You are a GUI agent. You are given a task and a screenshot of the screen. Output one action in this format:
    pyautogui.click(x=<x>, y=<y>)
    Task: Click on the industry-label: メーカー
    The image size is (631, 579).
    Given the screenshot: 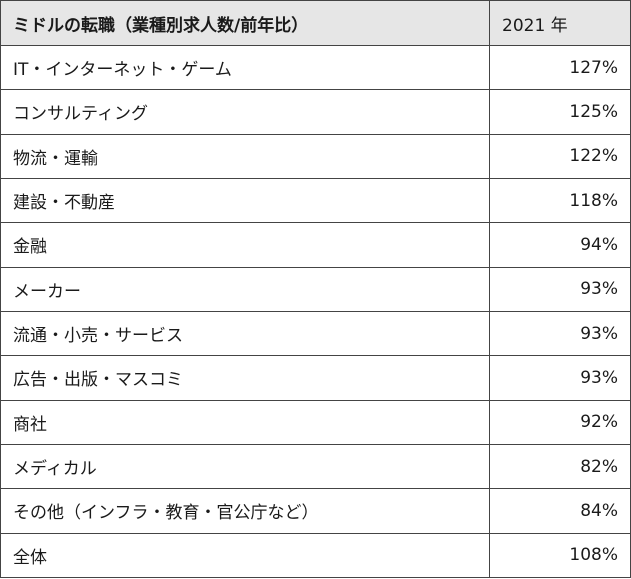 What is the action you would take?
    pyautogui.click(x=245, y=289)
    